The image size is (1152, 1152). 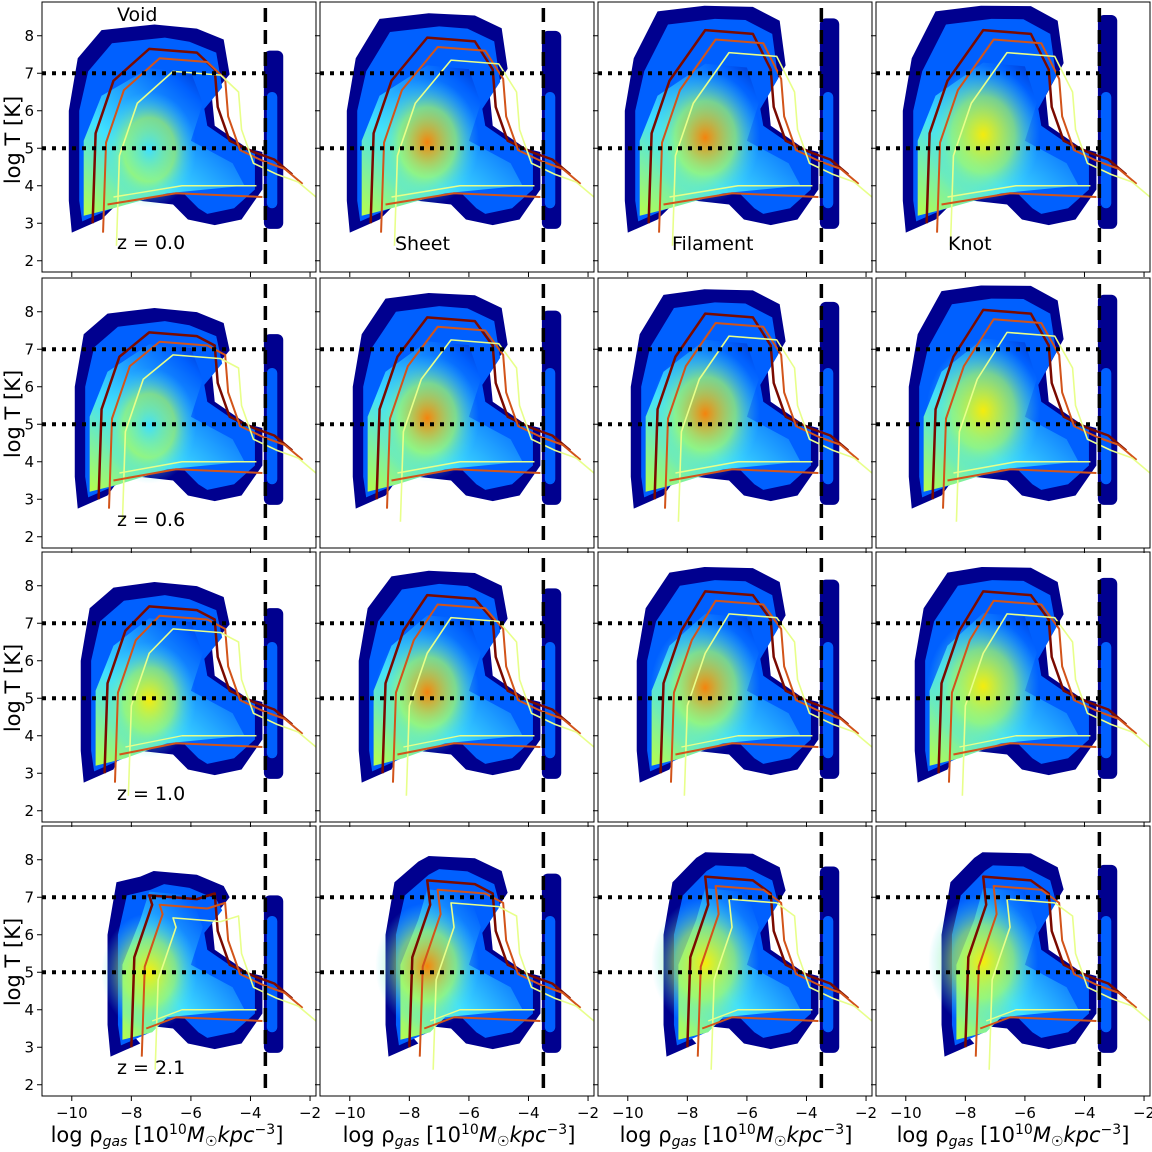 What do you see at coordinates (151, 520) in the screenshot?
I see `redshift-label-row-1: z = 0.6` at bounding box center [151, 520].